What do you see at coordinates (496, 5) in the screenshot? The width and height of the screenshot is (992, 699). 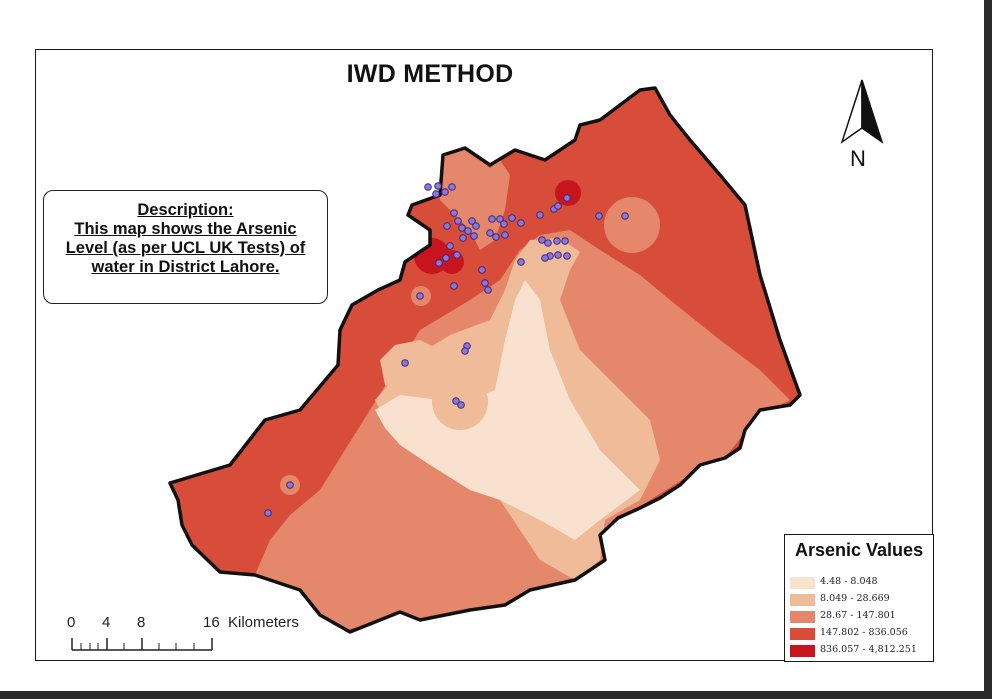 I see `page-top-margin` at bounding box center [496, 5].